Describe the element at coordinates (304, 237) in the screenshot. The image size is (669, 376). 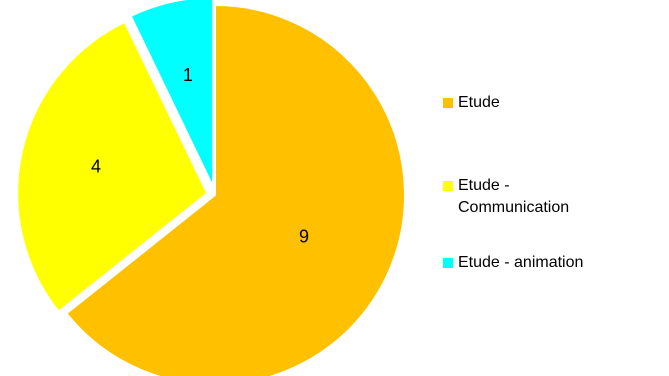
I see `data-label-etude: 9` at that location.